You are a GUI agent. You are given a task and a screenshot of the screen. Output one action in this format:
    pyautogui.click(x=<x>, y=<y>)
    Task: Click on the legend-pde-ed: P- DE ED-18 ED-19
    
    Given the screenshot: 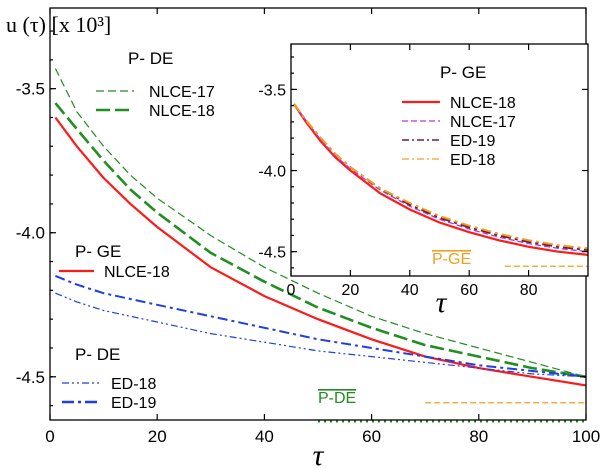 What is the action you would take?
    pyautogui.click(x=109, y=378)
    